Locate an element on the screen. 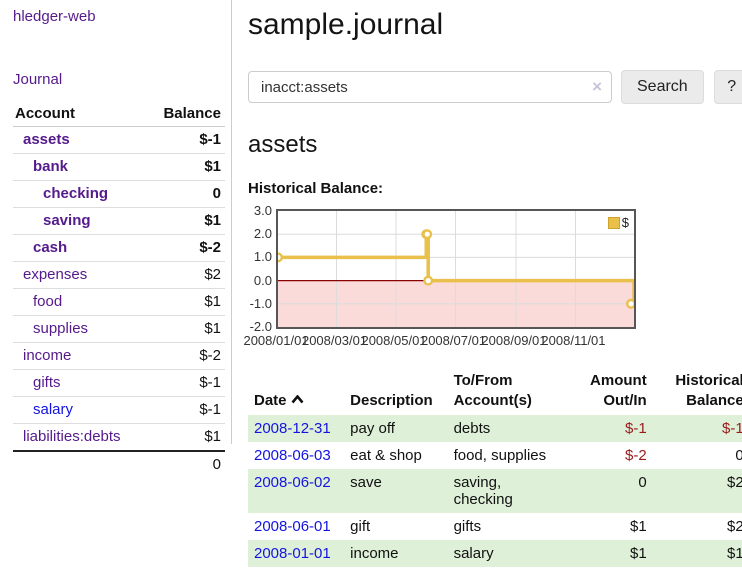  account-heading: assets is located at coordinates (283, 144).